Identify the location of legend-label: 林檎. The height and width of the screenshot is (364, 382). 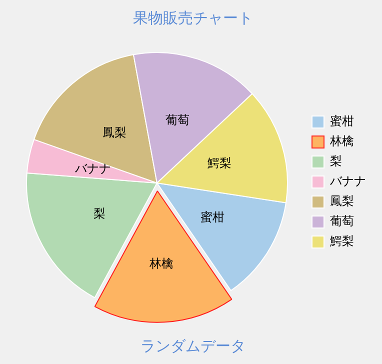
(341, 141).